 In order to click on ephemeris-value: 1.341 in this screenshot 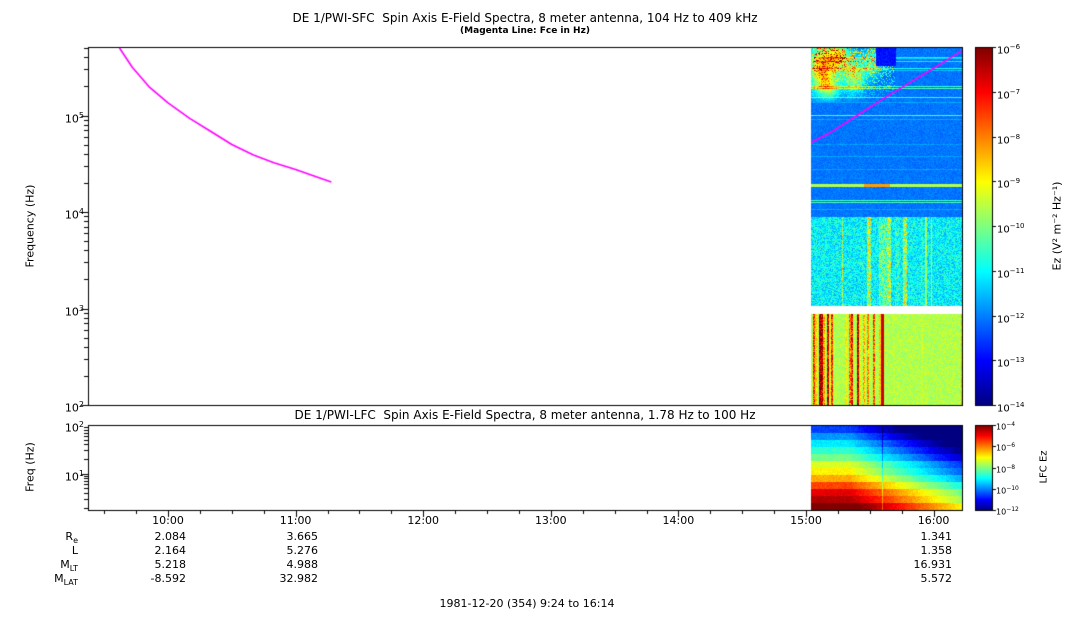, I will do `click(936, 536)`.